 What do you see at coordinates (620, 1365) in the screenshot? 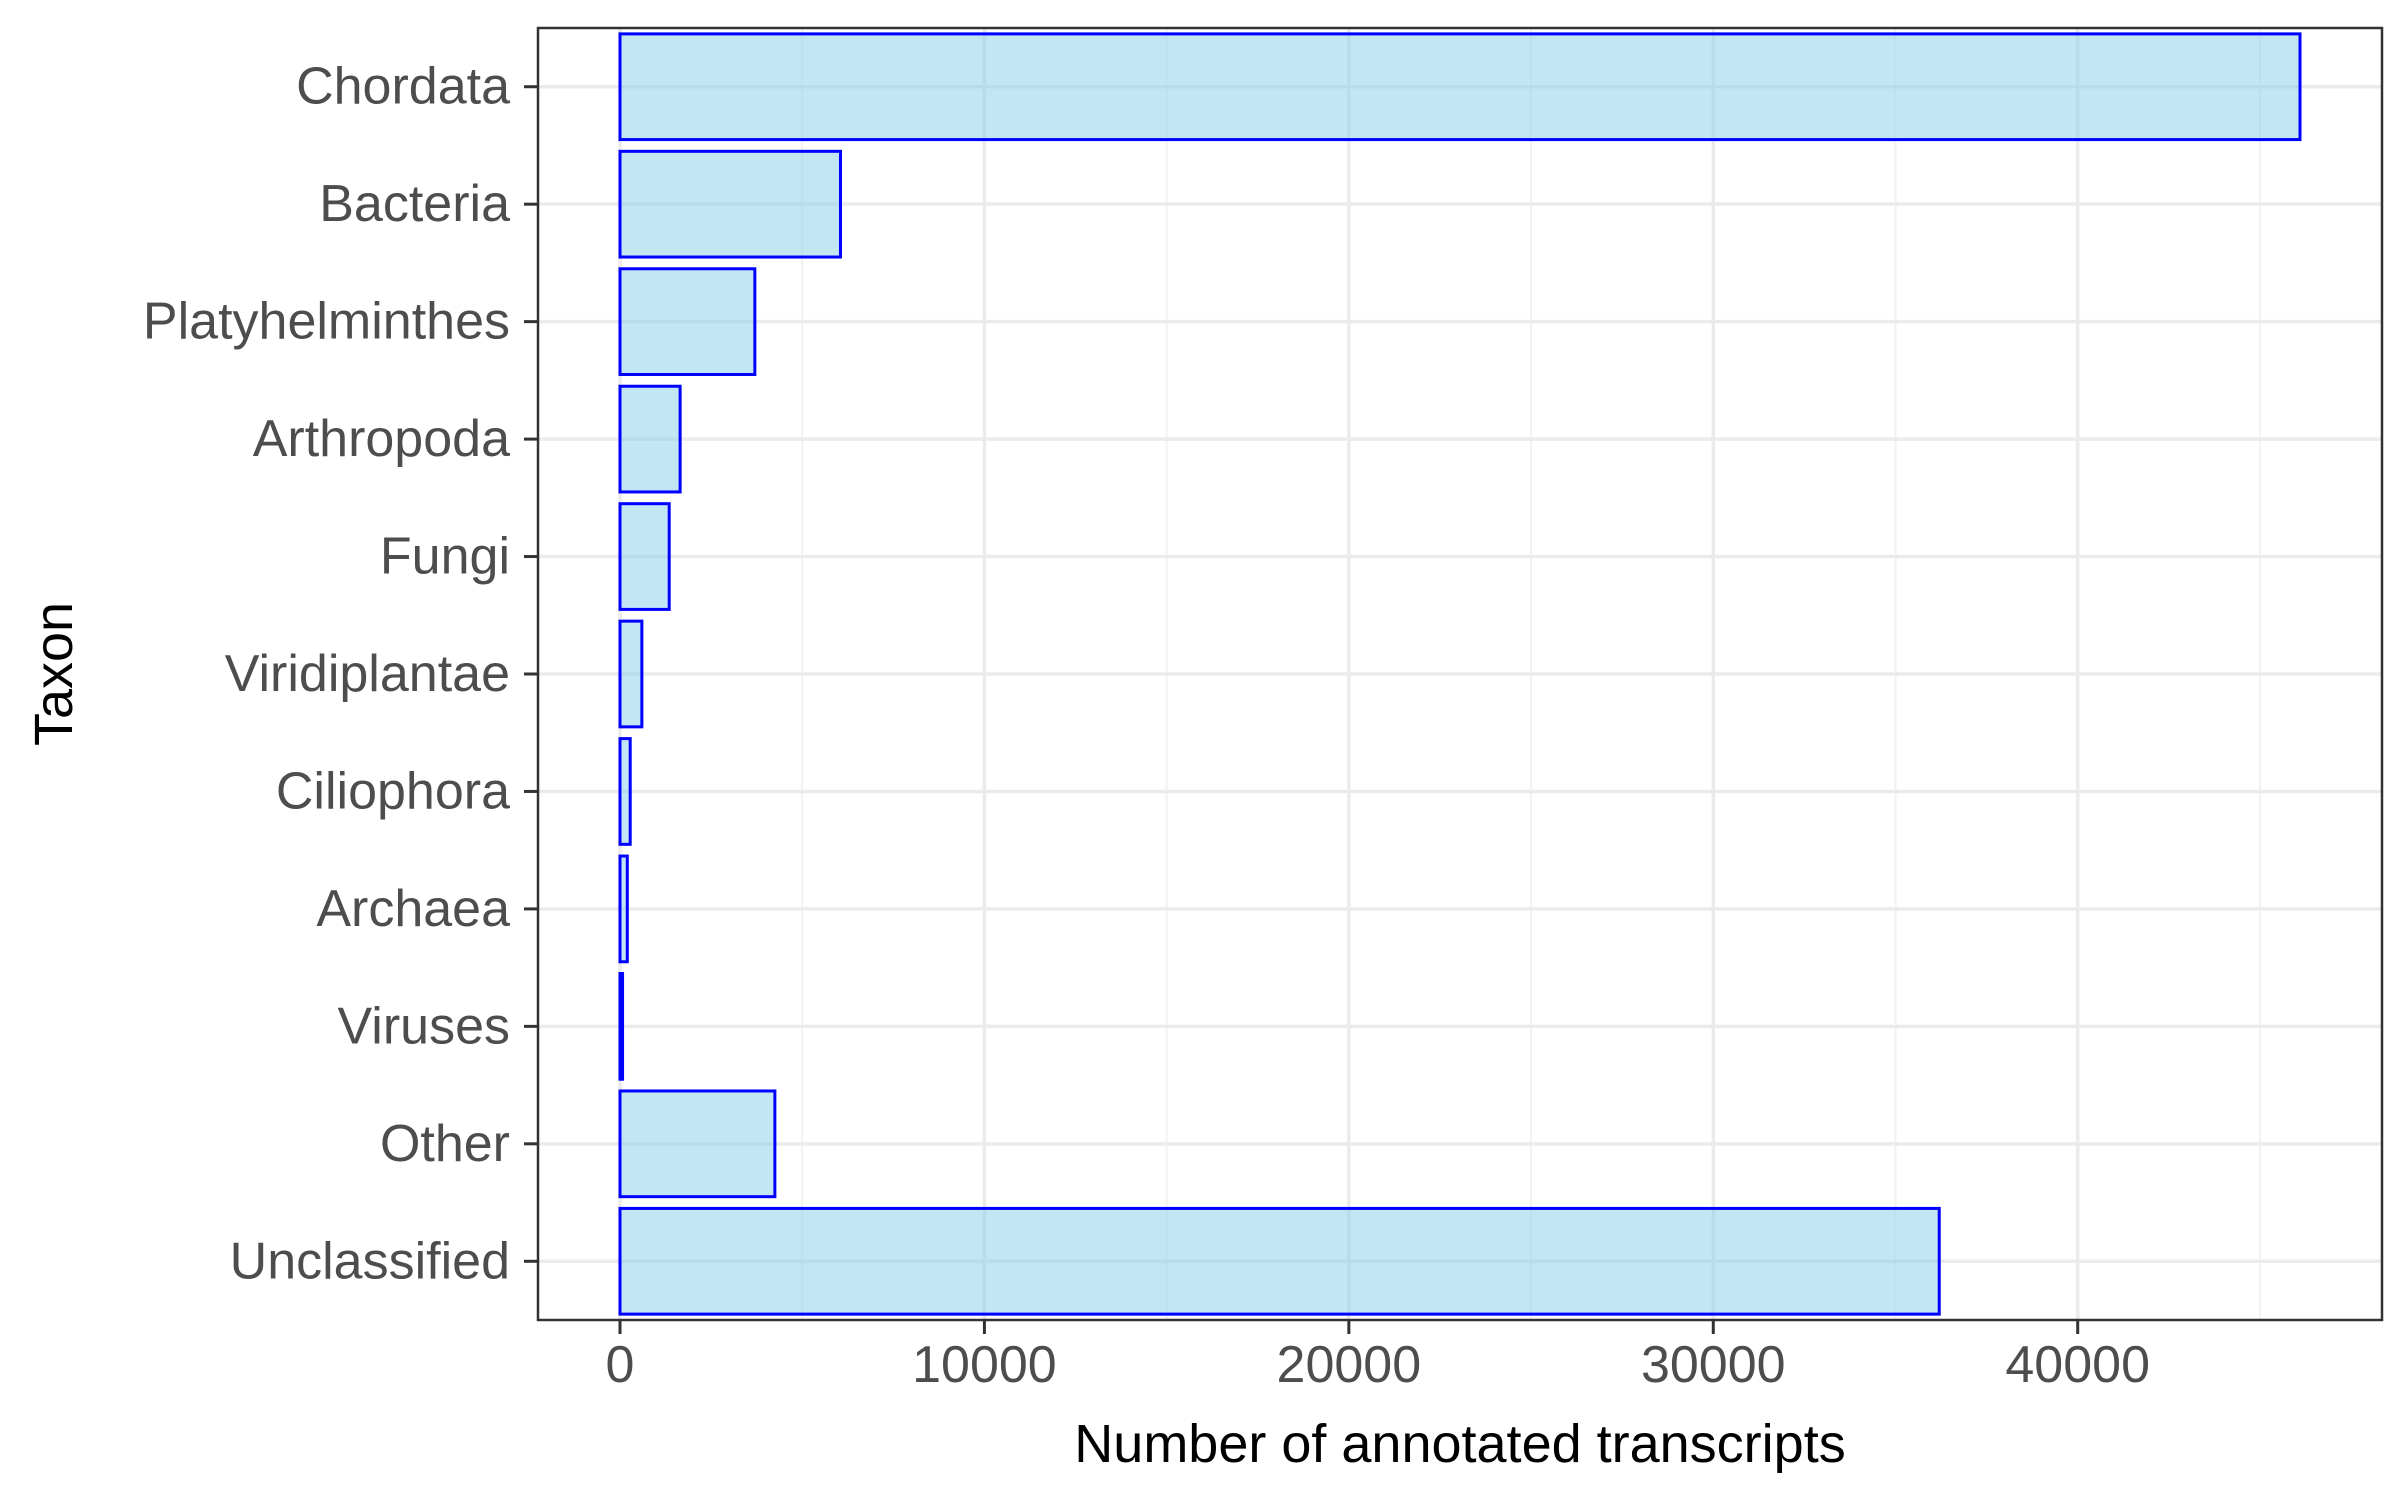
I see `x-tick-label: 0` at bounding box center [620, 1365].